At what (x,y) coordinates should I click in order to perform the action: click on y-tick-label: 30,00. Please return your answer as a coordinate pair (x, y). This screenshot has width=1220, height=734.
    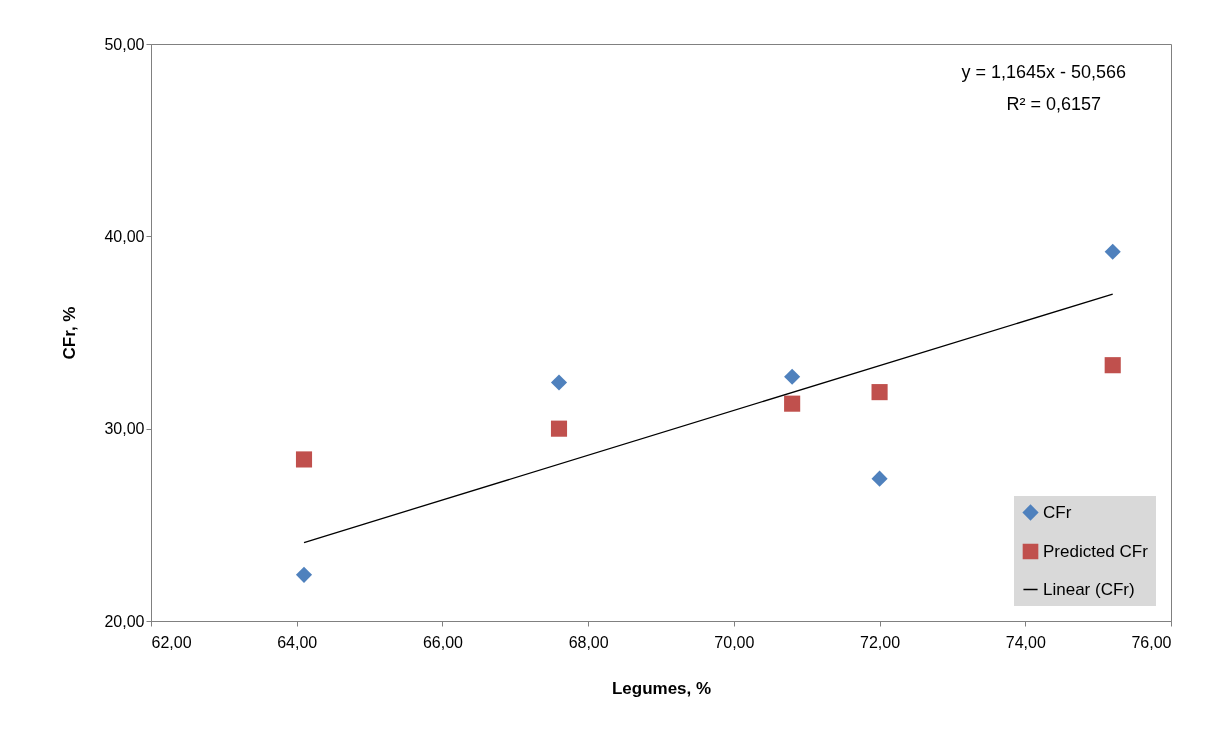
    Looking at the image, I should click on (124, 429).